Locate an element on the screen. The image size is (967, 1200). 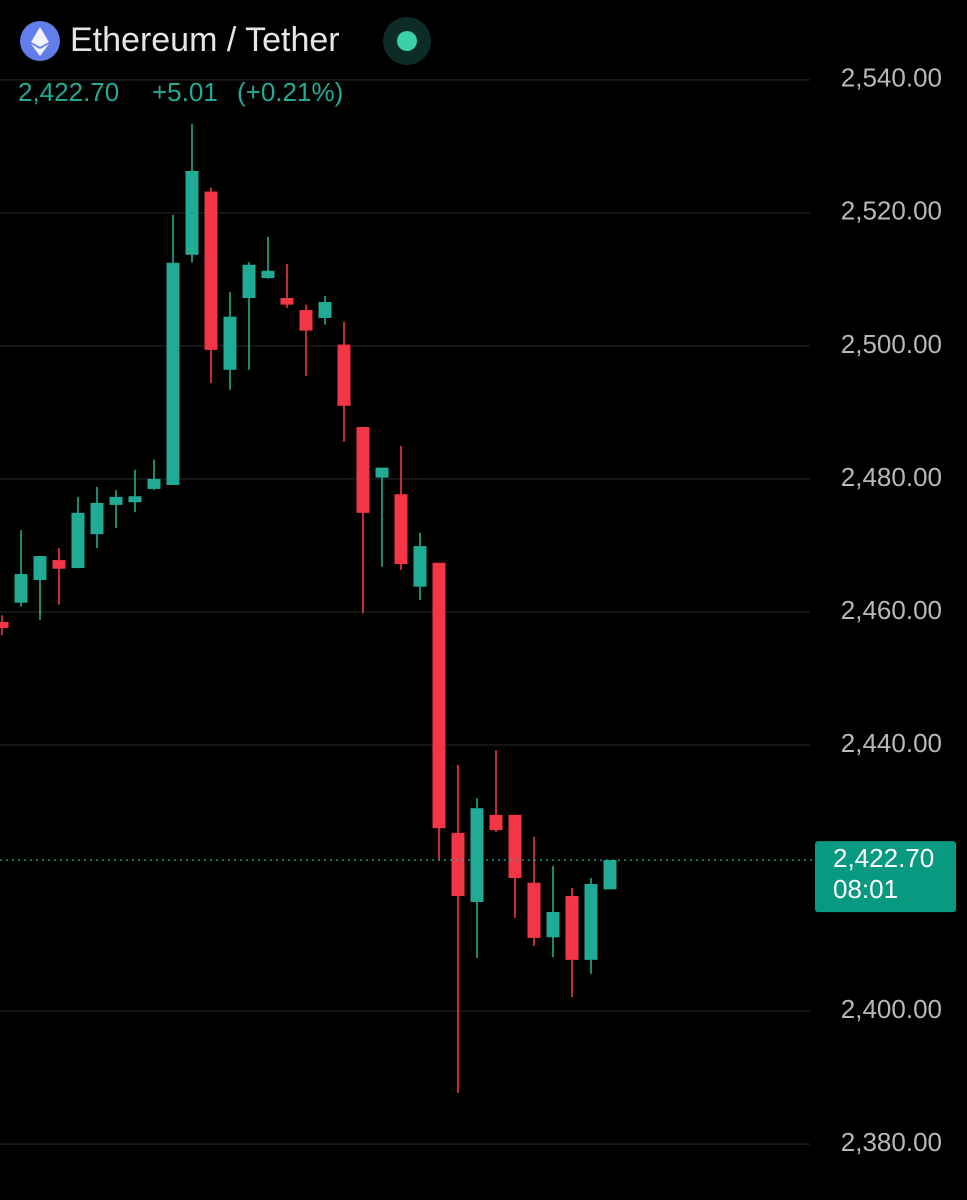
title: Ethereum / Tether is located at coordinates (205, 40).